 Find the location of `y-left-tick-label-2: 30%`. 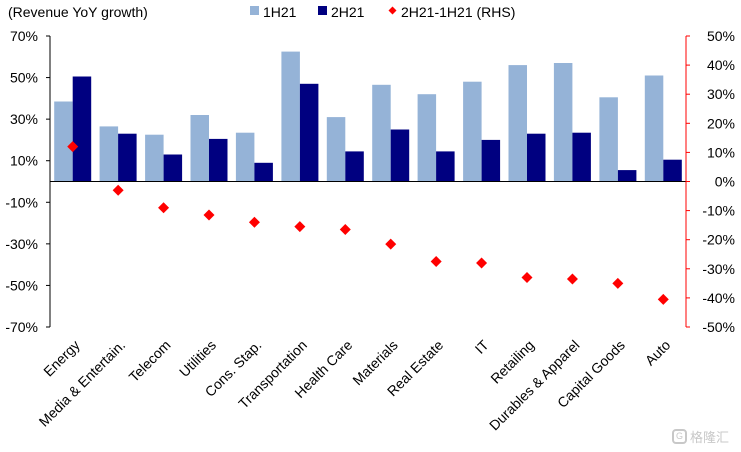

y-left-tick-label-2: 30% is located at coordinates (24, 119).